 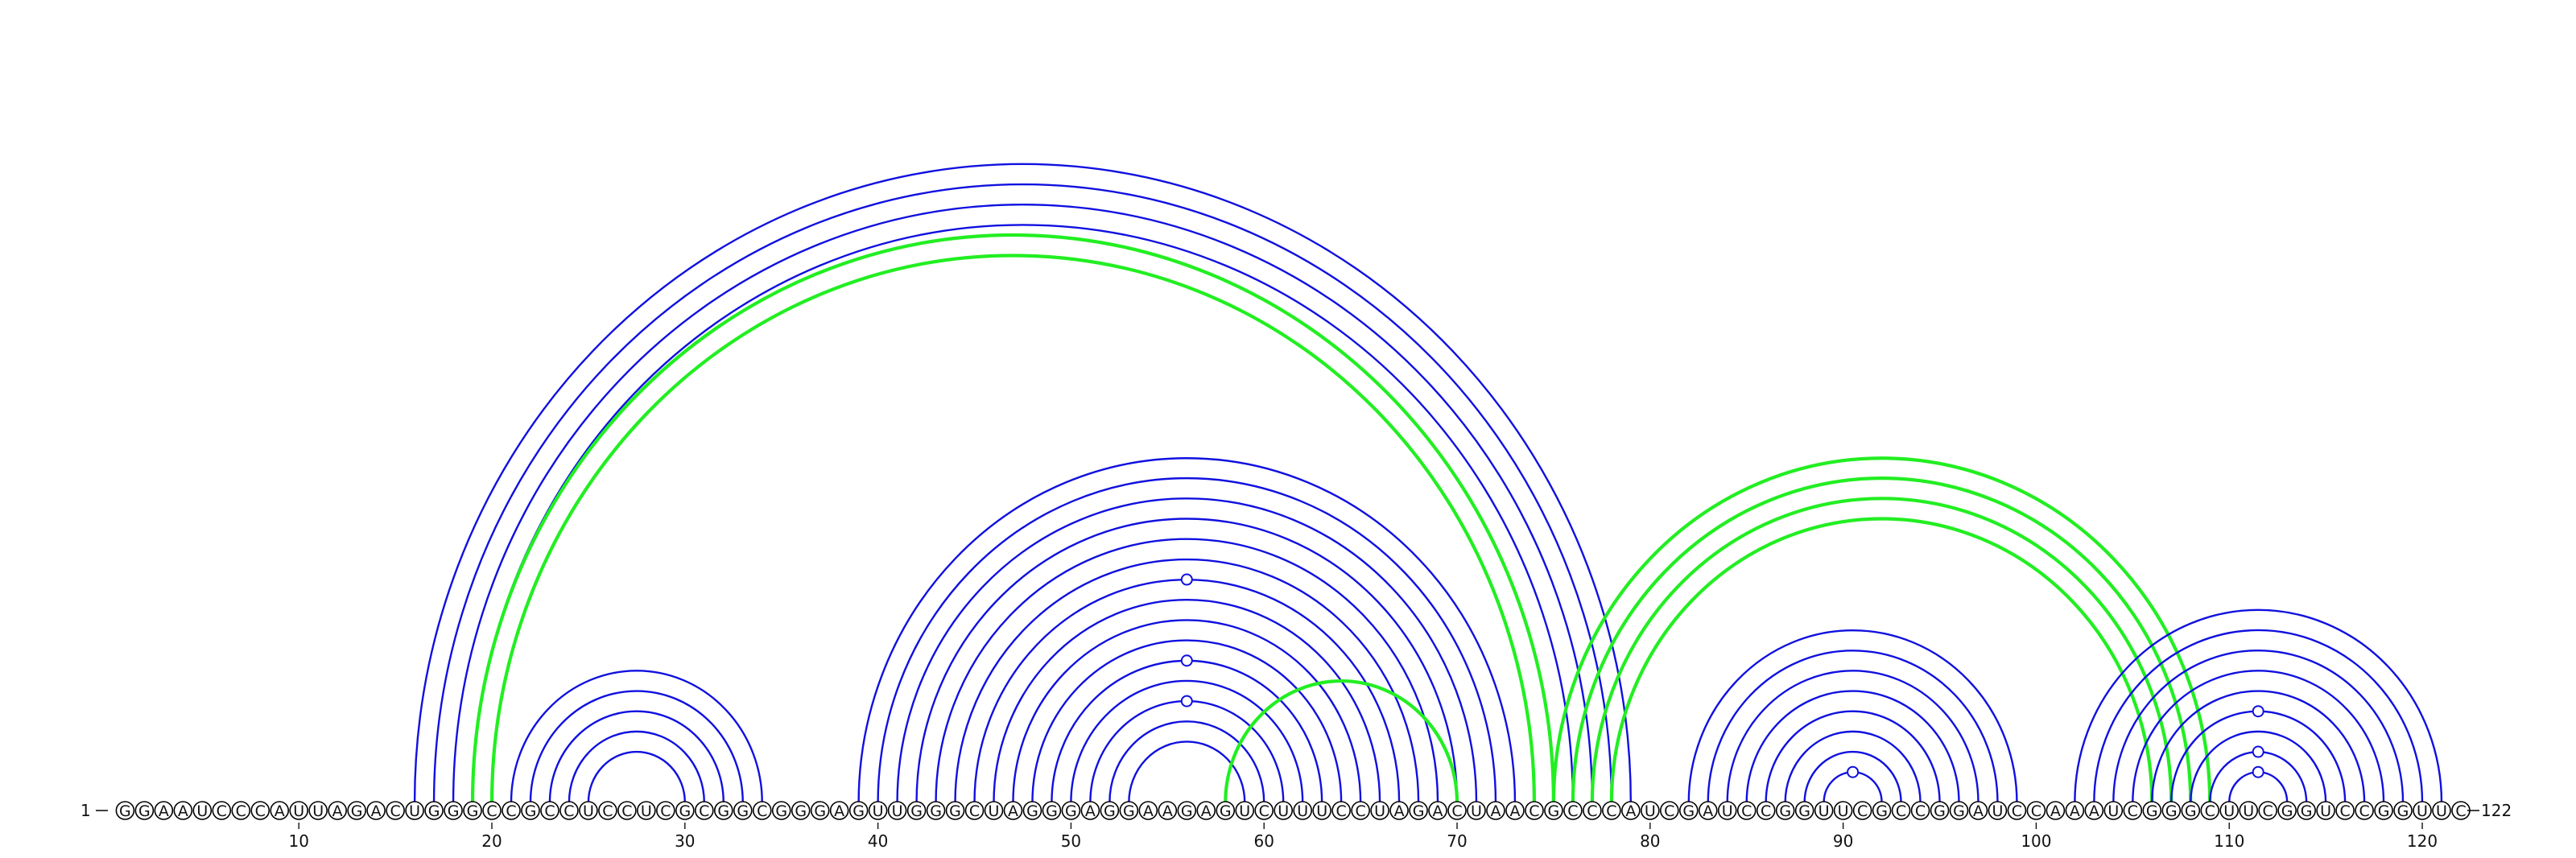 I want to click on pseudoknot-arc, so click(x=1882, y=639).